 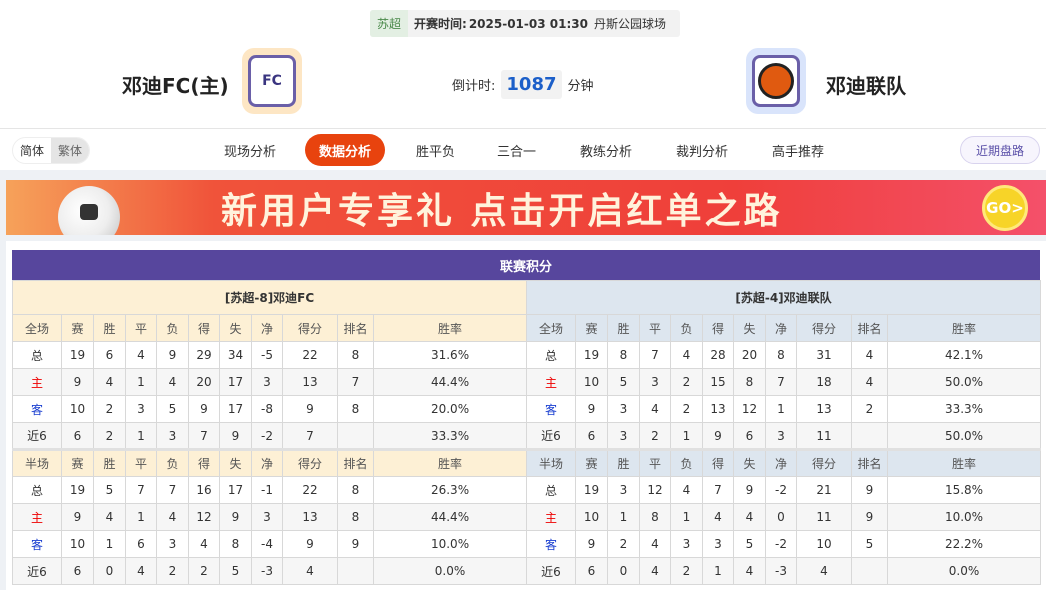 I want to click on standings-title: 联赛积分, so click(x=526, y=265).